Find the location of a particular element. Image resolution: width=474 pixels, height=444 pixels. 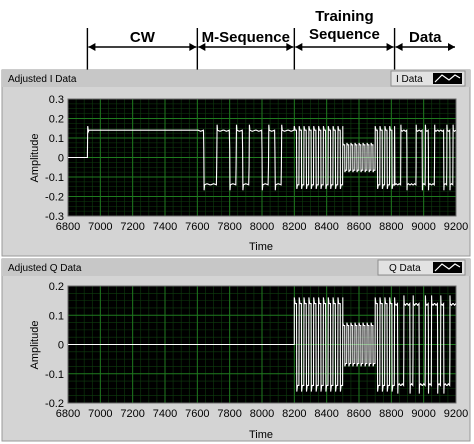

i-x-tick-label: 9200 is located at coordinates (456, 227).